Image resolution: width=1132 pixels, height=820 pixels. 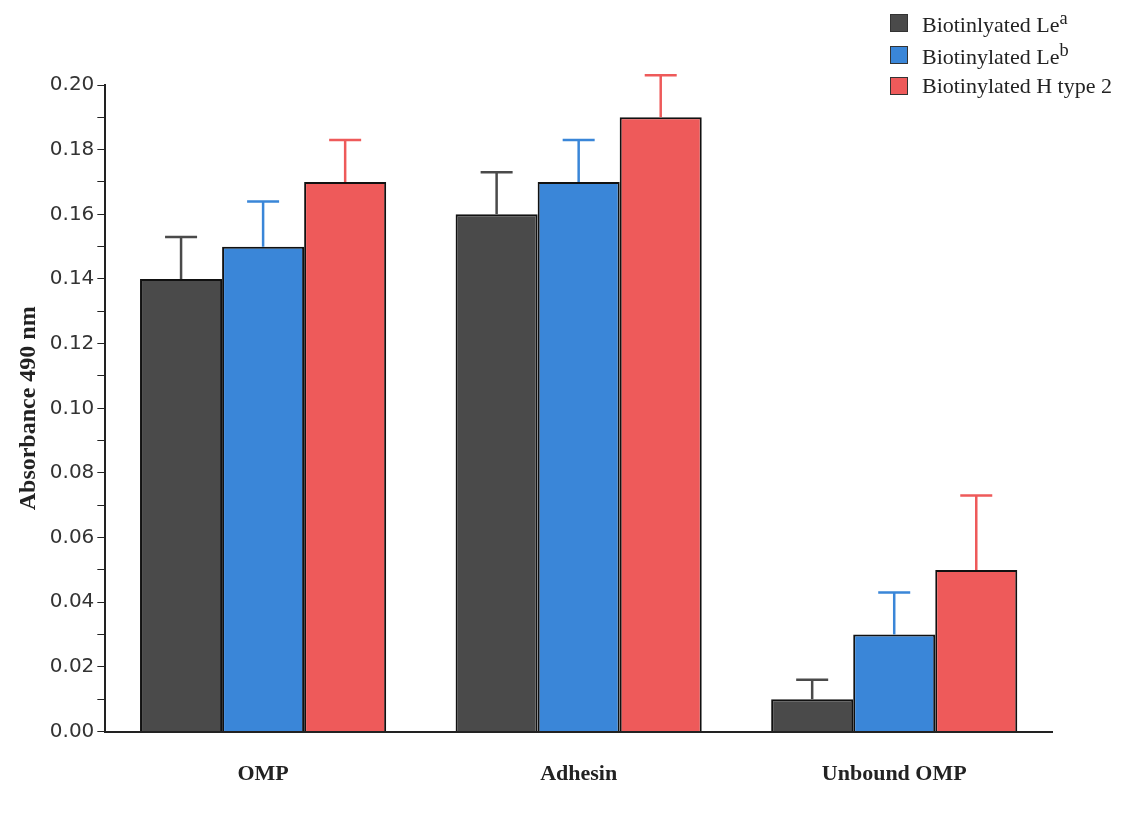 What do you see at coordinates (72, 729) in the screenshot?
I see `y-tick-label: 0.00` at bounding box center [72, 729].